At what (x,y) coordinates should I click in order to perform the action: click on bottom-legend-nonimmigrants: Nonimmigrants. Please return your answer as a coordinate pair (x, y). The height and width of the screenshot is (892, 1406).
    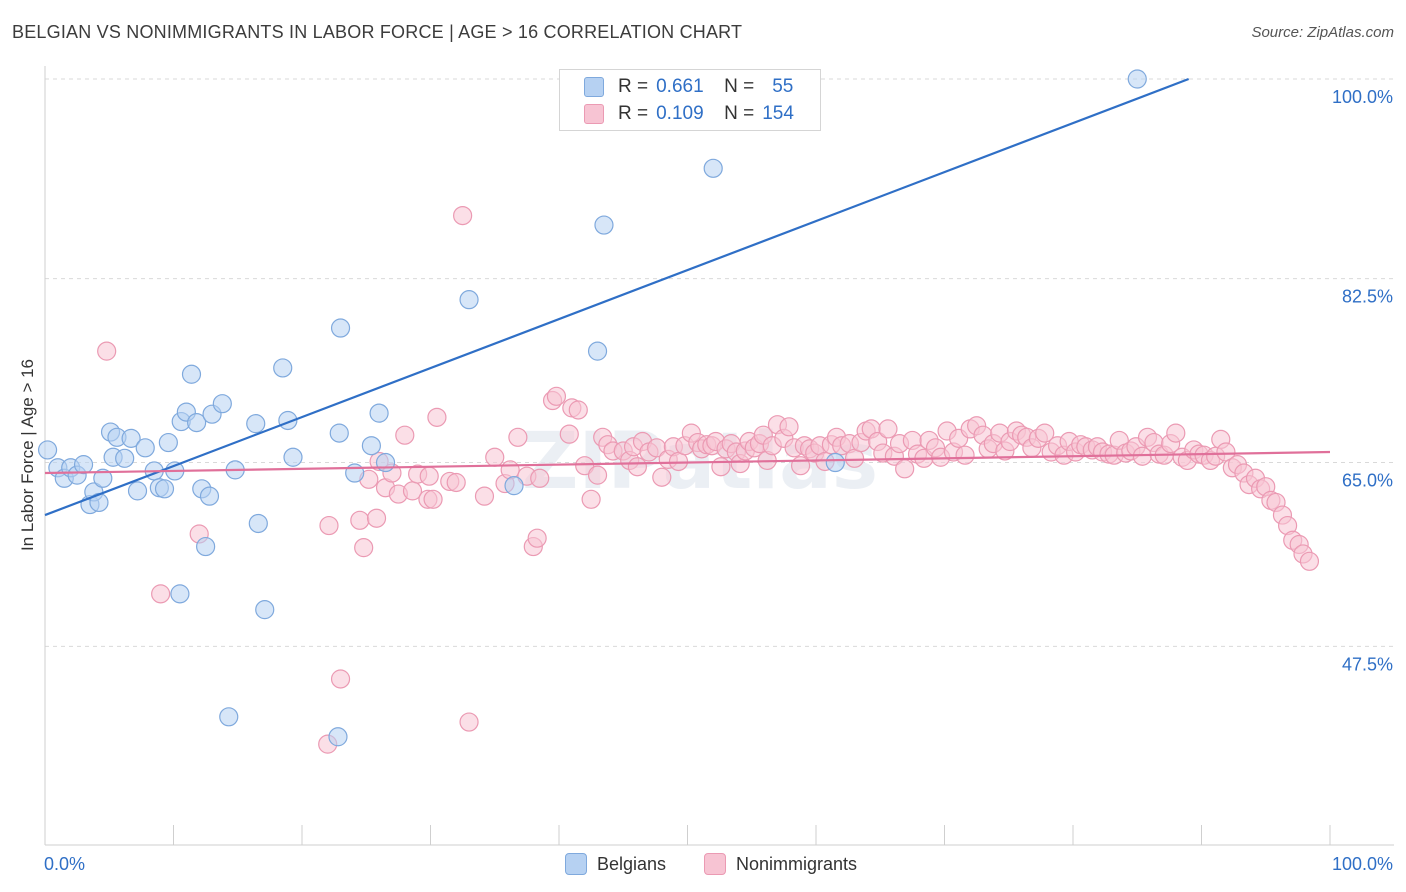
    Looking at the image, I should click on (780, 864).